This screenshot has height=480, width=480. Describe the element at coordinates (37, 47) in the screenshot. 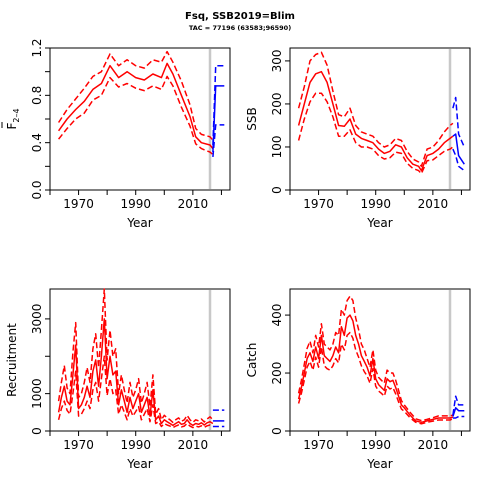

I see `y-tick-label: 1.2` at that location.